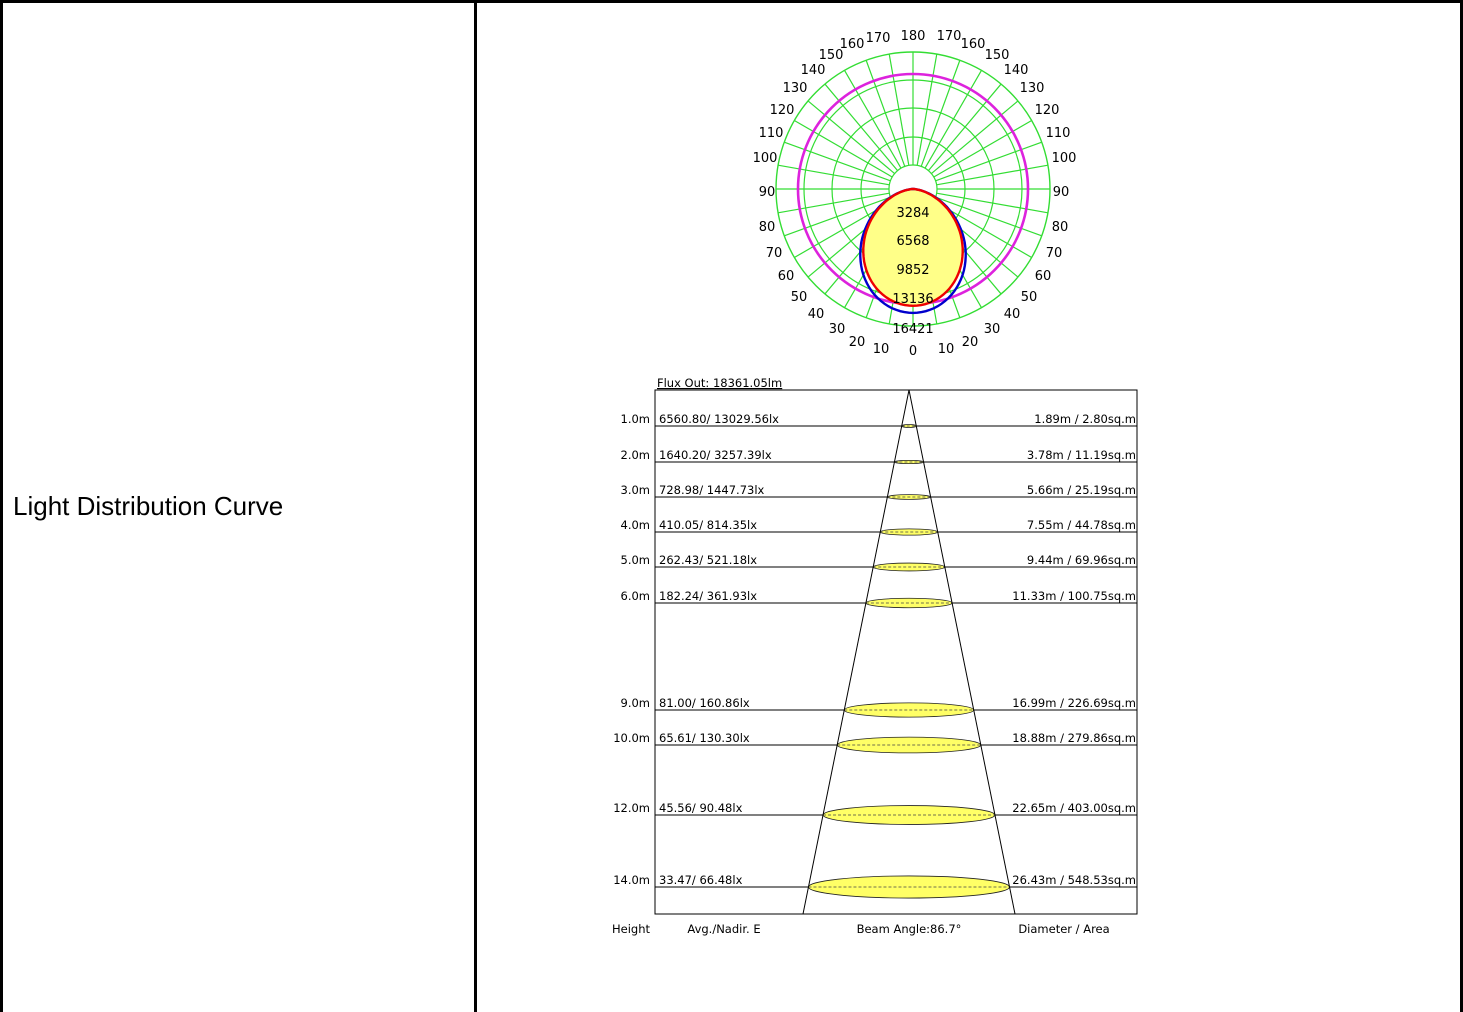  What do you see at coordinates (912, 329) in the screenshot?
I see `intensity-label: 16421` at bounding box center [912, 329].